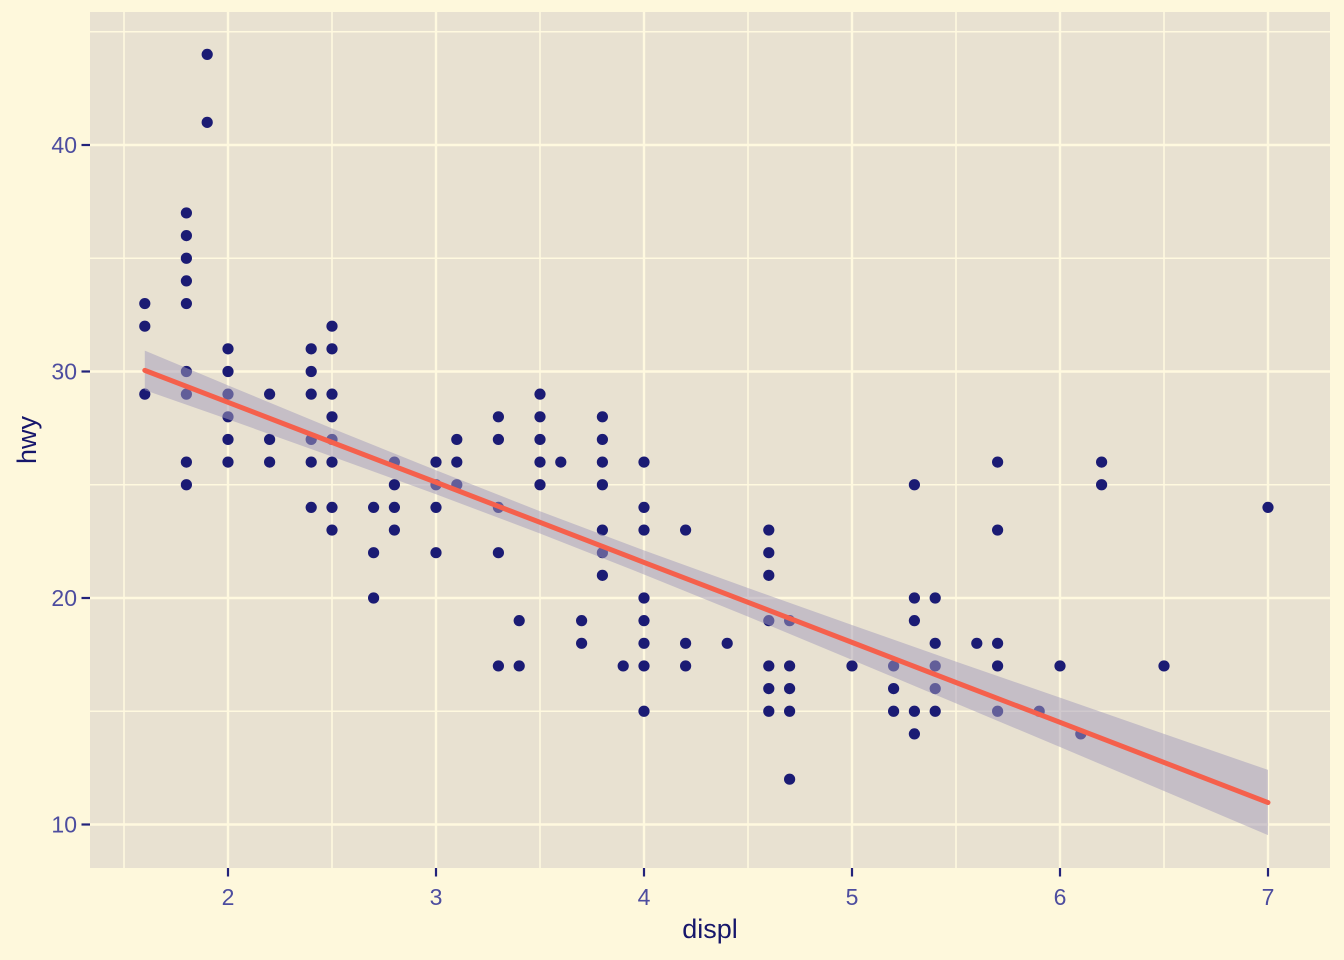 Image resolution: width=1344 pixels, height=960 pixels. Describe the element at coordinates (710, 929) in the screenshot. I see `x-axis-title: displ` at that location.